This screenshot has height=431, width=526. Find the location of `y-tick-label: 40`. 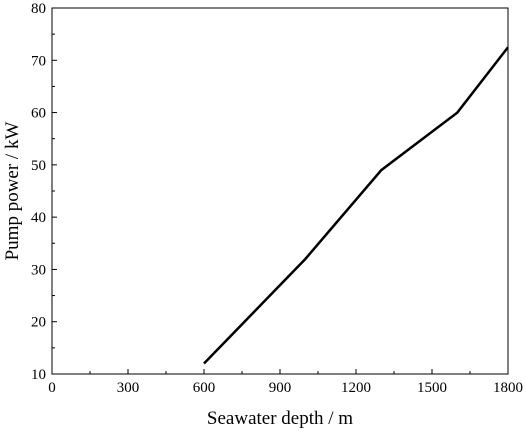

y-tick-label: 40 is located at coordinates (38, 218).